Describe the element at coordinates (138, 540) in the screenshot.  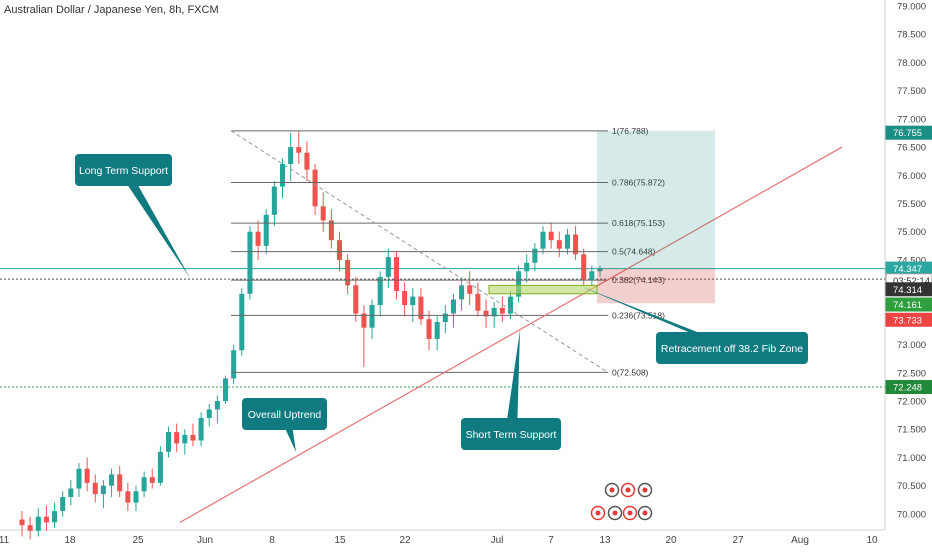
I see `x-tick-label: 25` at that location.